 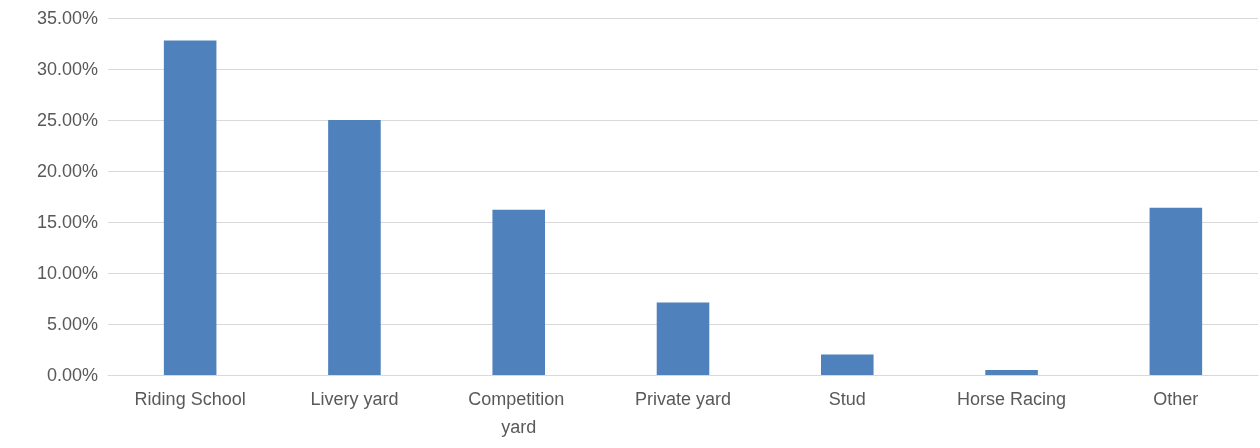 I want to click on x-tick-label: Riding School, so click(x=190, y=399).